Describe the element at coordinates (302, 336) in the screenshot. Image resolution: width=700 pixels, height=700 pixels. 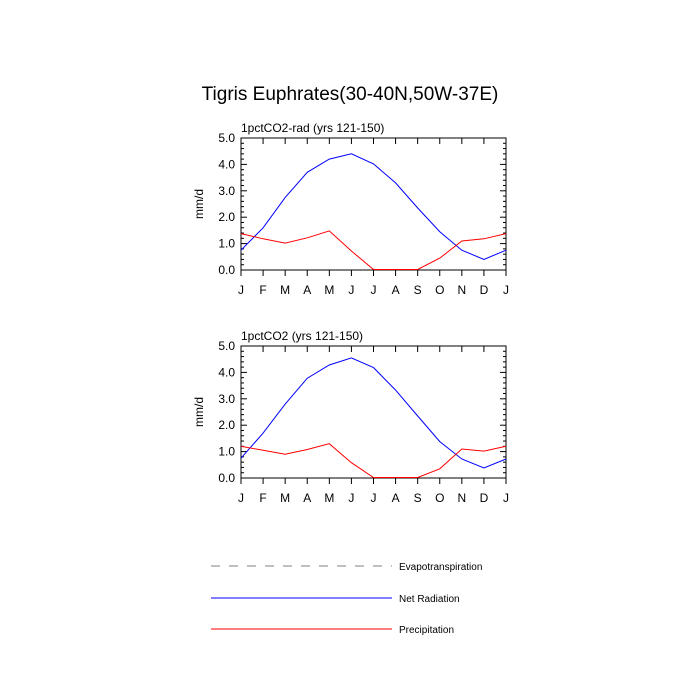
I see `panel-title: 1pctCO2 (yrs 121-150)` at that location.